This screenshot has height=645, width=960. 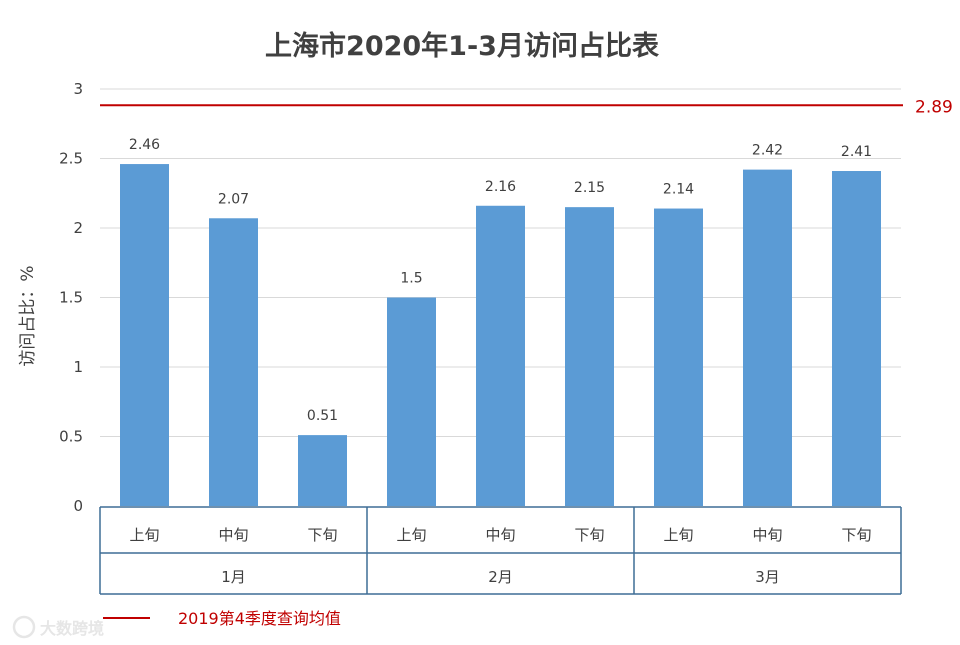 What do you see at coordinates (678, 190) in the screenshot?
I see `data-label: 2.14` at bounding box center [678, 190].